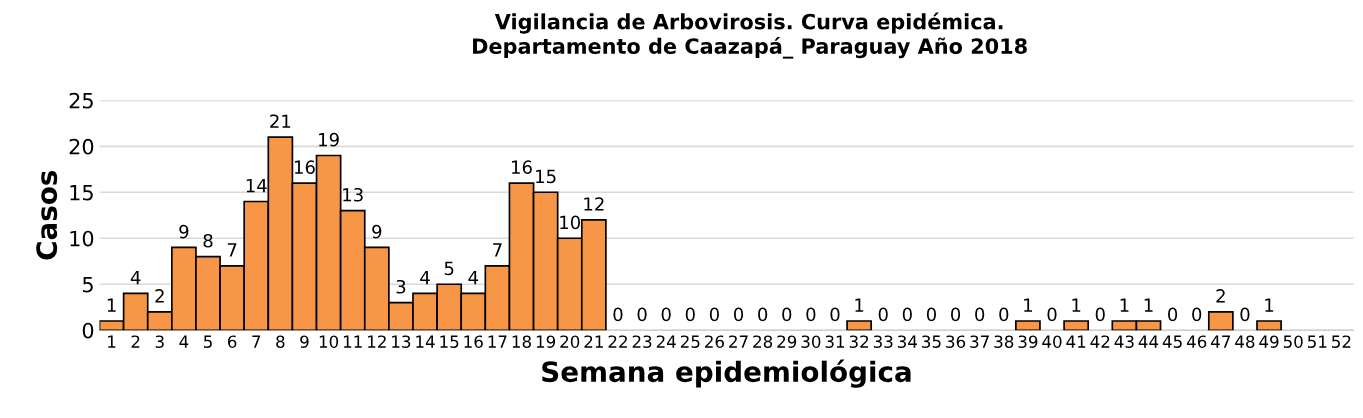 Image resolution: width=1363 pixels, height=418 pixels. Describe the element at coordinates (546, 176) in the screenshot. I see `data-label: 15` at that location.